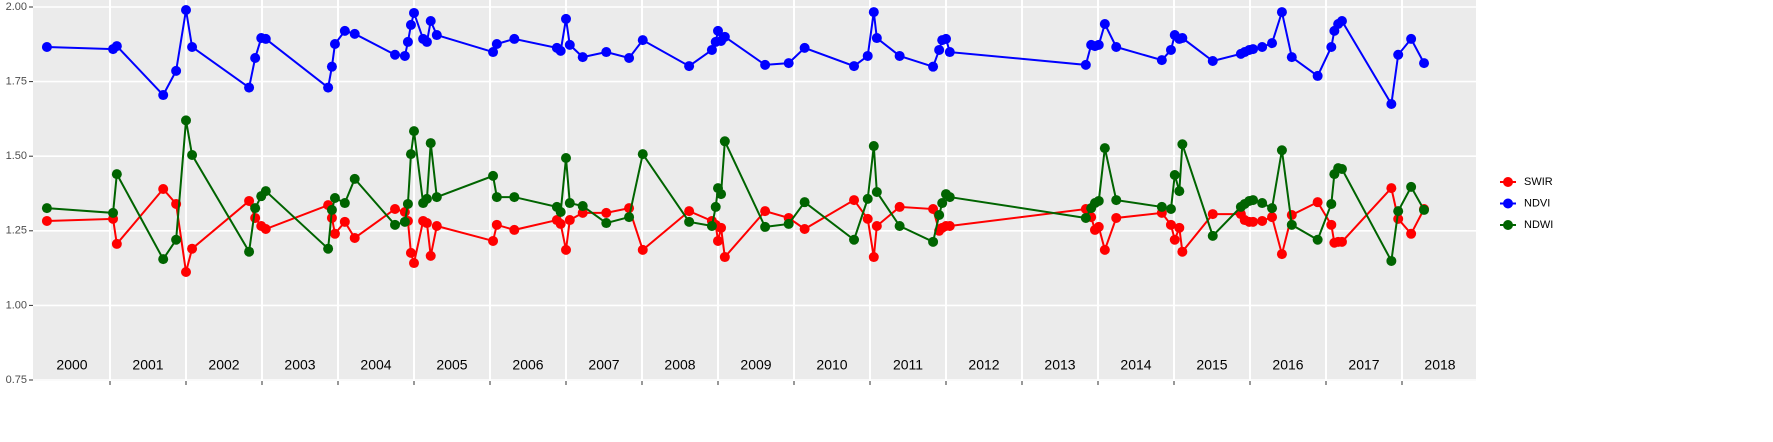  Describe the element at coordinates (1439, 365) in the screenshot. I see `x-tick-label: 2018` at that location.